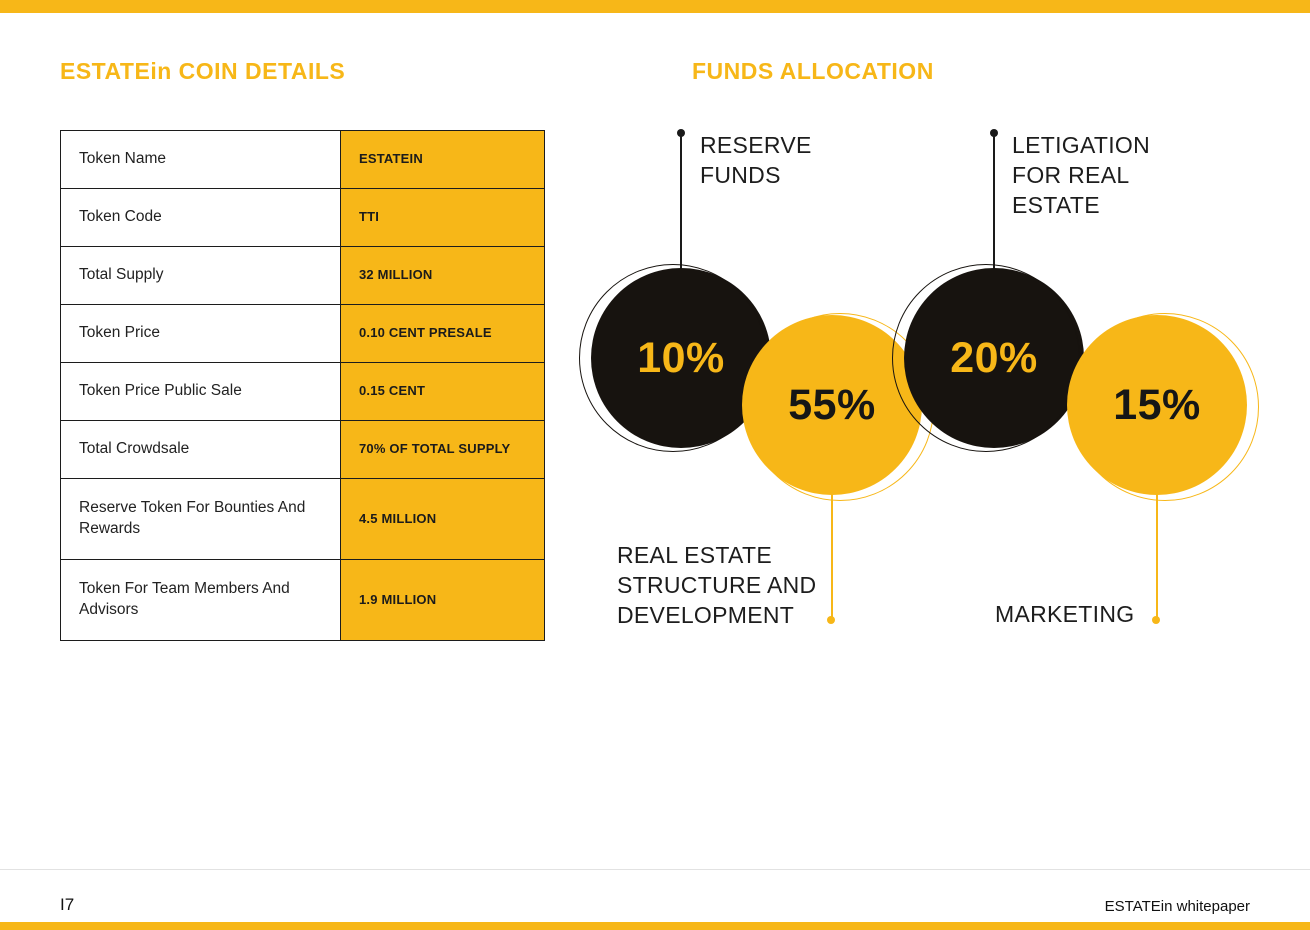 The image size is (1310, 930). Describe the element at coordinates (655, 869) in the screenshot. I see `footer-divider` at that location.